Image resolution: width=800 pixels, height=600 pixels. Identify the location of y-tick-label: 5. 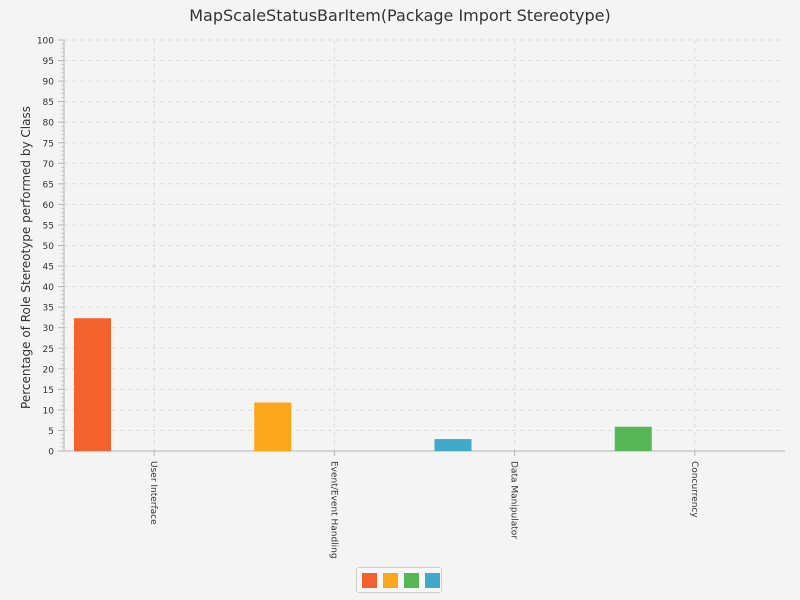
(51, 432).